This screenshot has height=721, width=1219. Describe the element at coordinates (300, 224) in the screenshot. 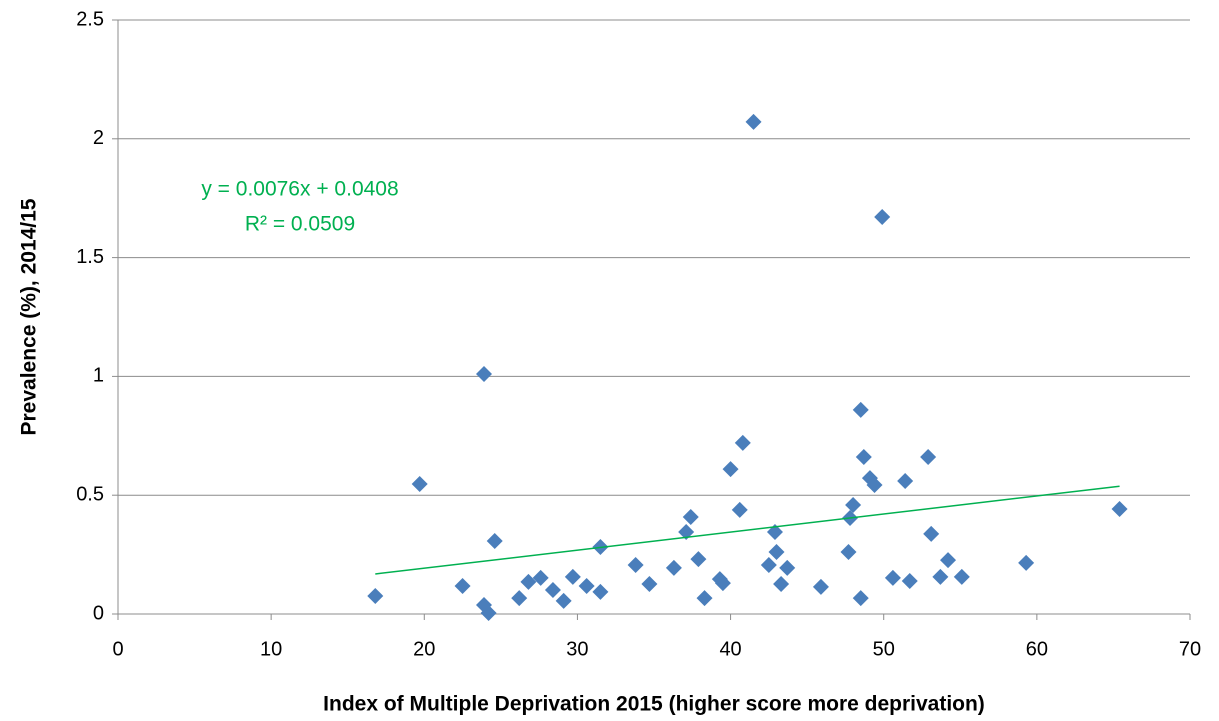

I see `trendline-r2: R² = 0.0509` at that location.